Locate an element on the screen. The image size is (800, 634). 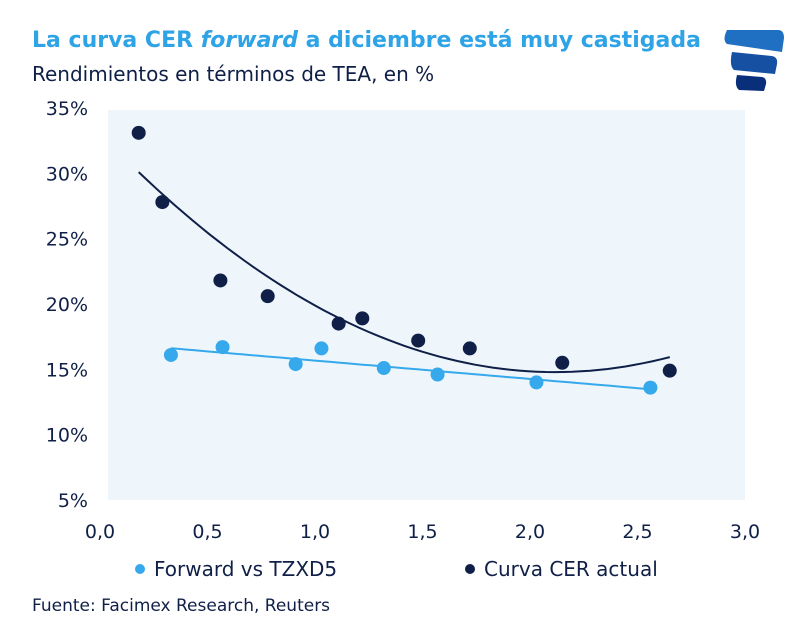
y-tick-label: 35% is located at coordinates (67, 109).